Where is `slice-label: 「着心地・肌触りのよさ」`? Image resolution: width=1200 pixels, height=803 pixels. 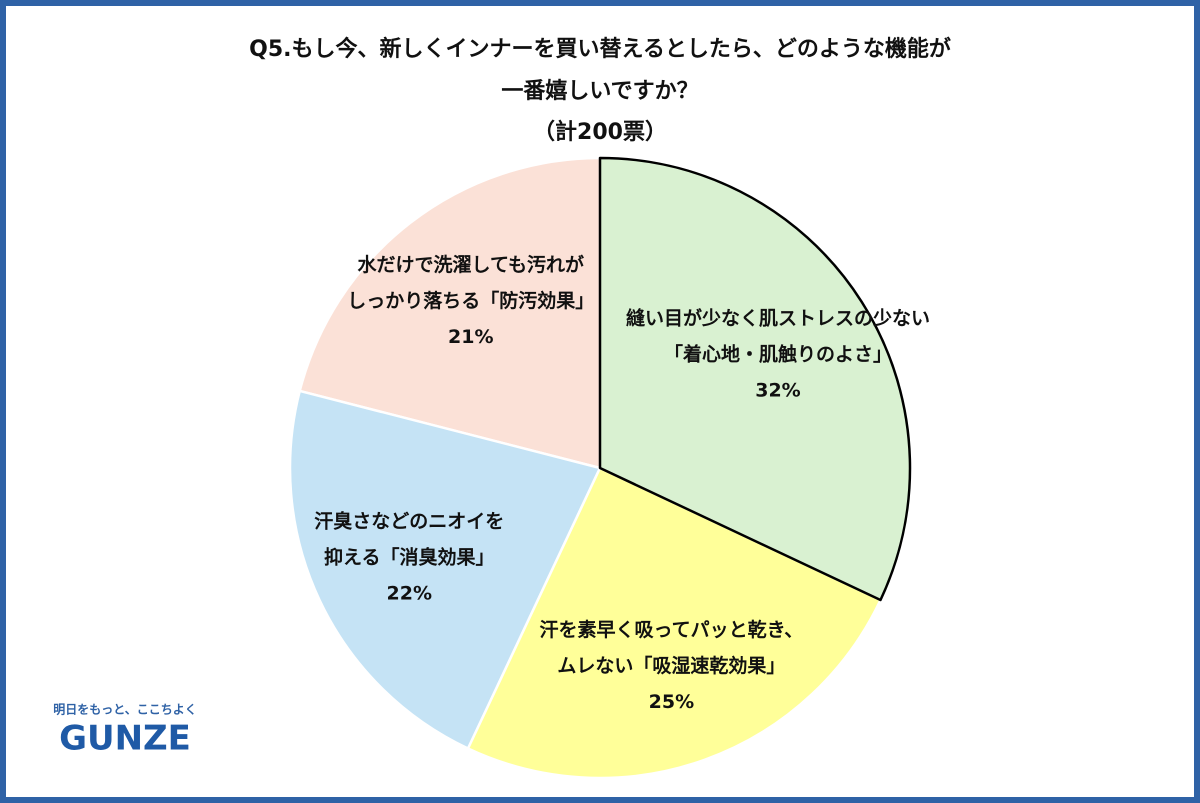
slice-label: 「着心地・肌触りのよさ」 is located at coordinates (778, 354).